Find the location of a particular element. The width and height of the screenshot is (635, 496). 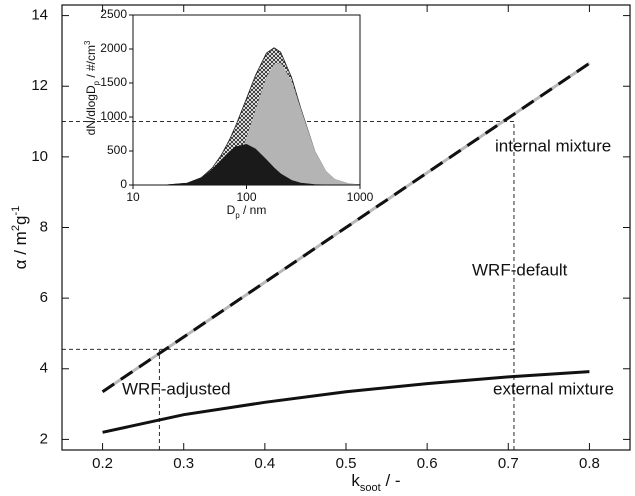

x-tick-label: 10 is located at coordinates (133, 197).